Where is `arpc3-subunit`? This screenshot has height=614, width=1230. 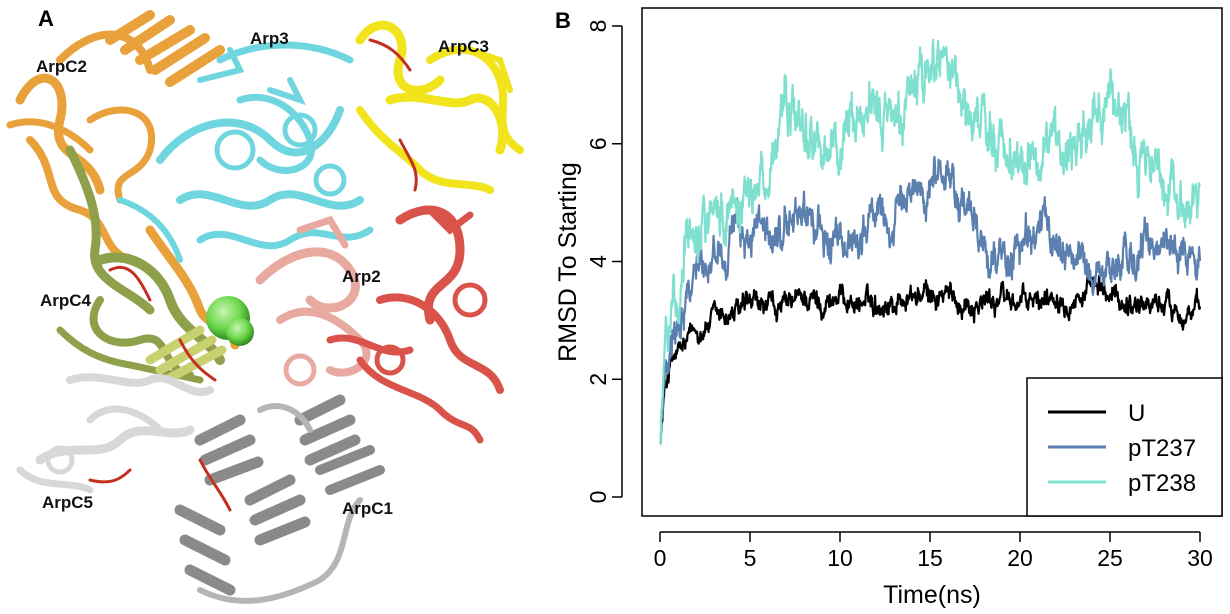
arpc3-subunit is located at coordinates (439, 107).